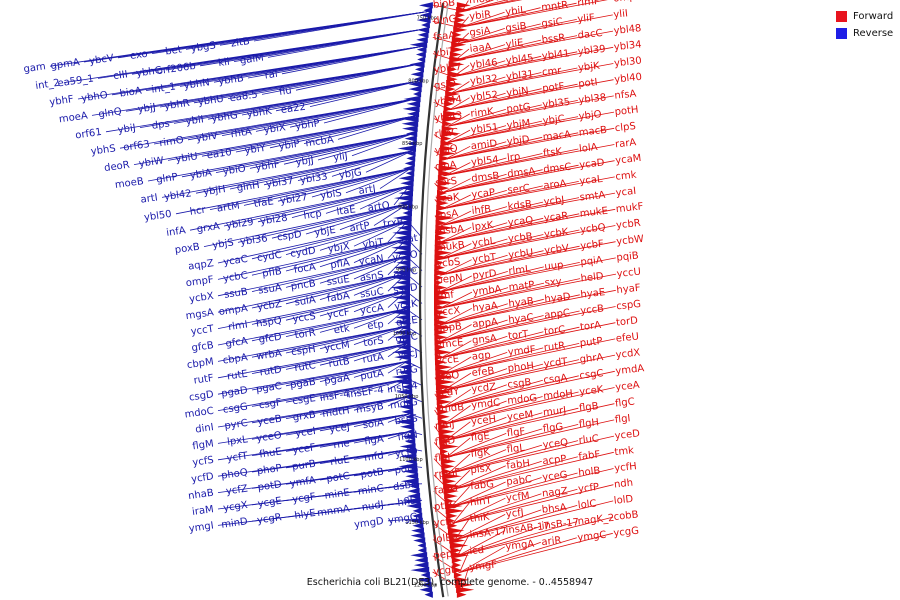 The height and width of the screenshot is (600, 900). Describe the element at coordinates (371, 310) in the screenshot. I see `reverse-gene-label: yccA` at that location.